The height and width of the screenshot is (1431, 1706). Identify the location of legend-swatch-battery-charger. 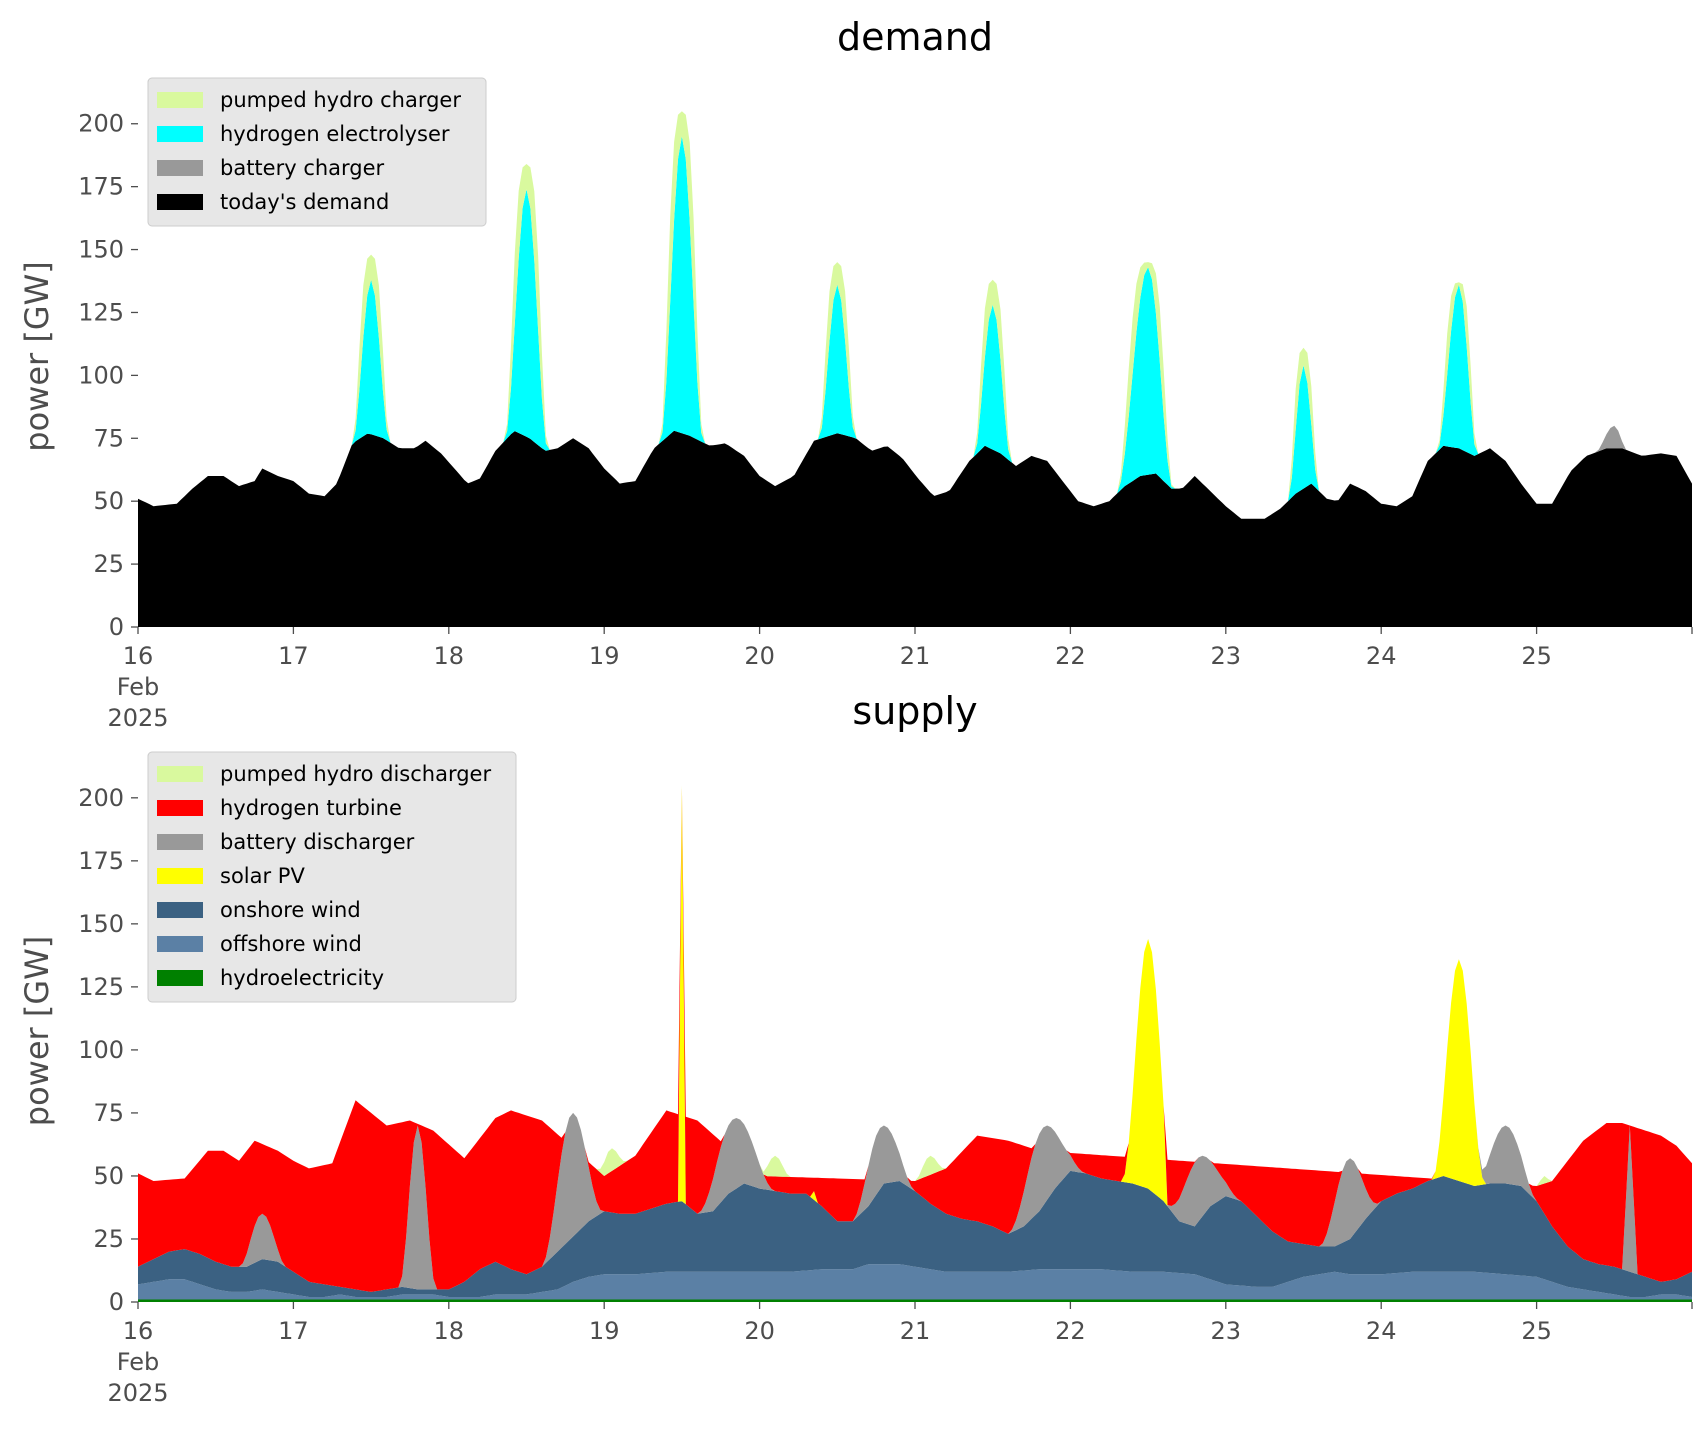
(180, 168).